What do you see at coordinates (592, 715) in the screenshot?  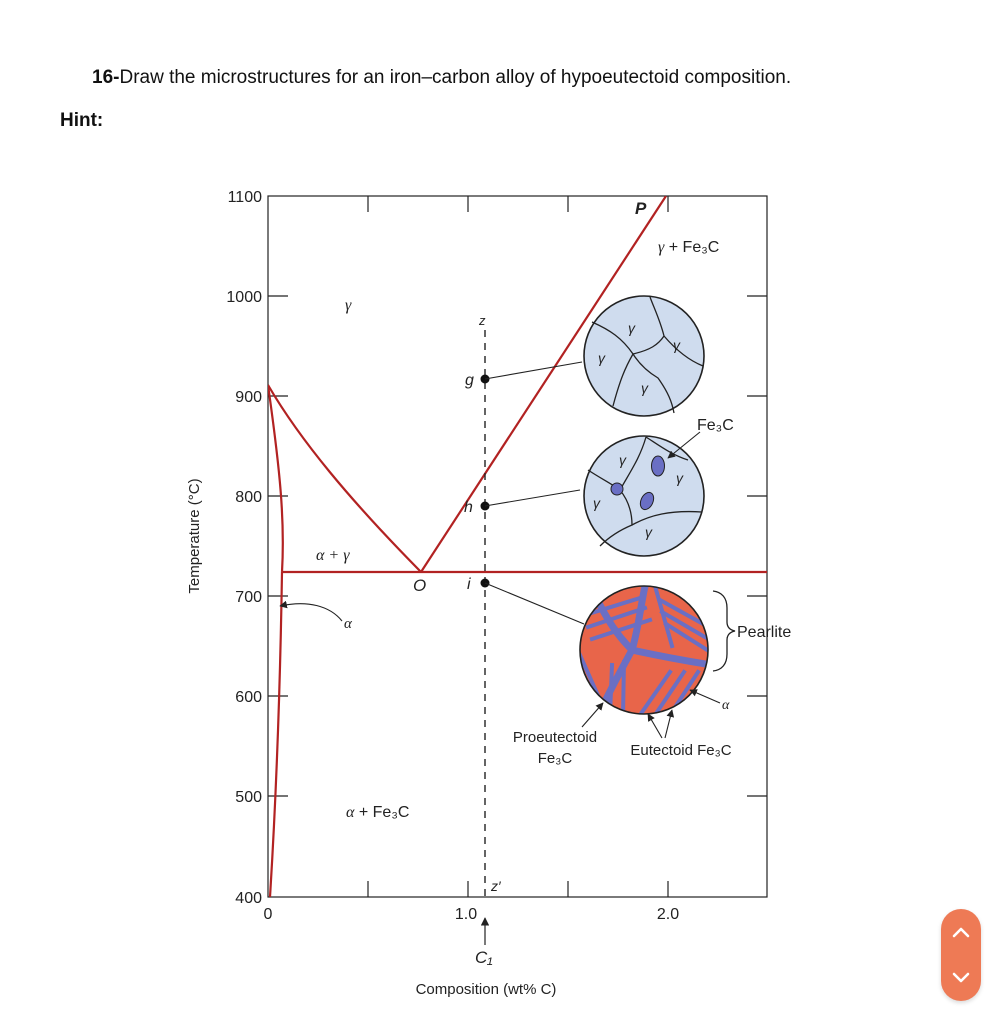 I see `proeutectoid-pointer` at bounding box center [592, 715].